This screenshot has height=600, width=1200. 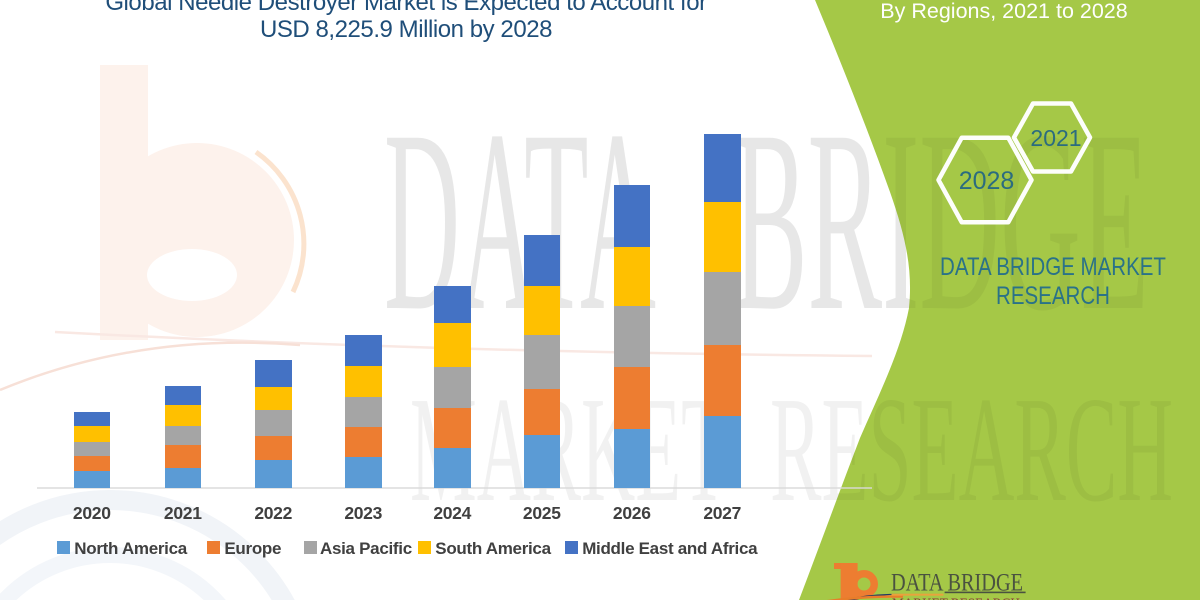 I want to click on svg-text: DATA, so click(x=520, y=221).